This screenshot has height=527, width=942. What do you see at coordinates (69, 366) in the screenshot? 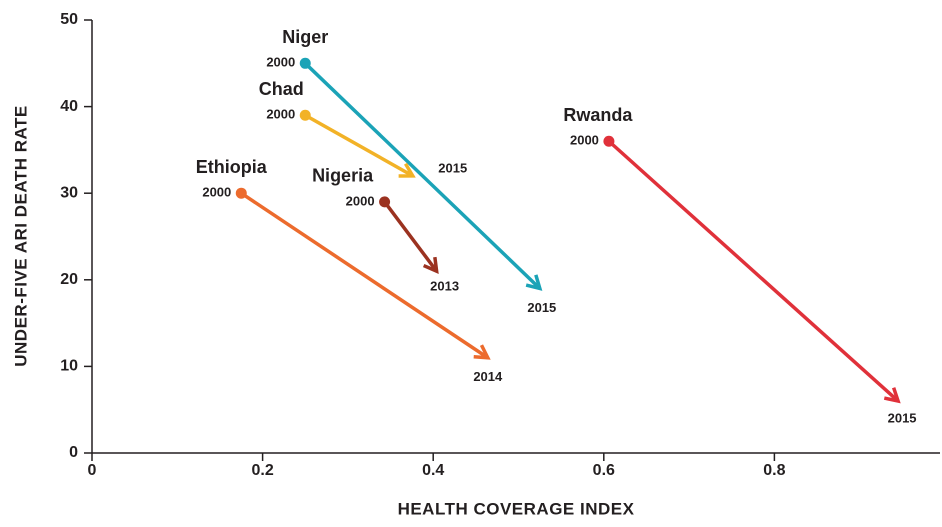
I see `y-tick-label: 10` at bounding box center [69, 366].